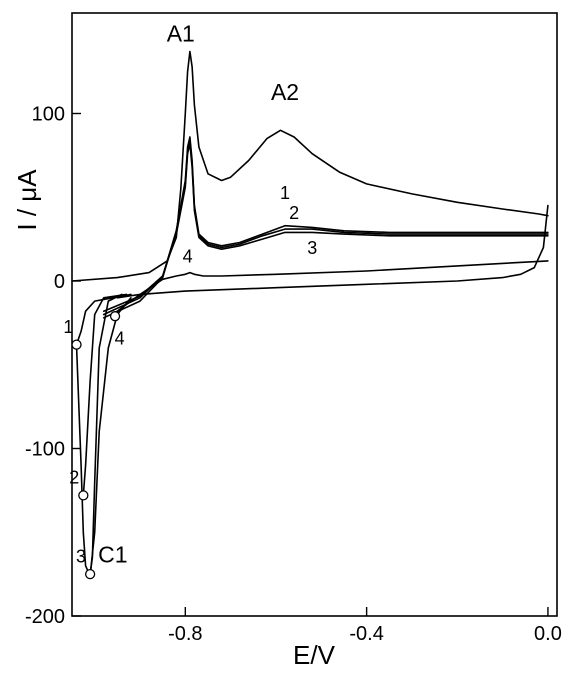 The width and height of the screenshot is (576, 673). What do you see at coordinates (27, 200) in the screenshot?
I see `y-axis-label: I / μA` at bounding box center [27, 200].